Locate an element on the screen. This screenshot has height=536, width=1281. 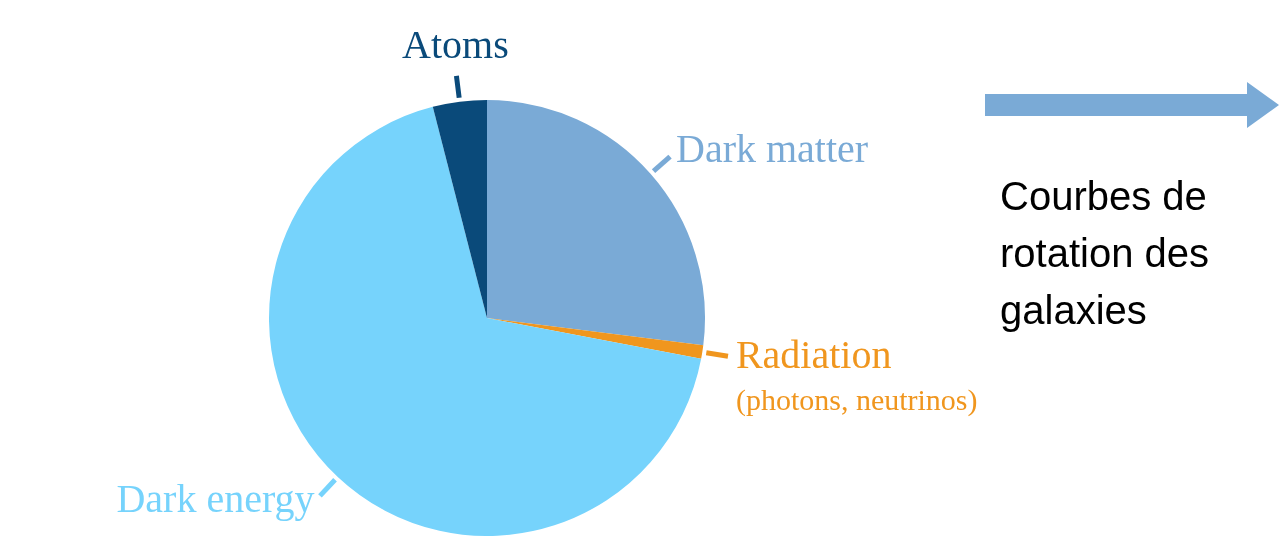
slice-label: Atoms is located at coordinates (455, 45).